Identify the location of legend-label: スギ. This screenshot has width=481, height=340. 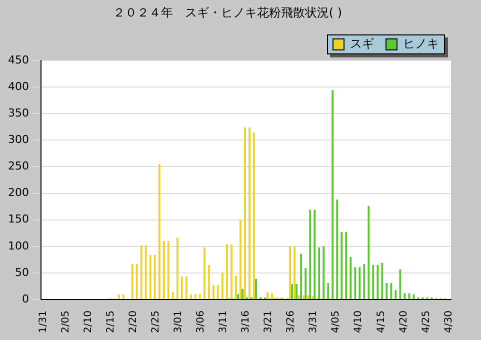
(362, 43).